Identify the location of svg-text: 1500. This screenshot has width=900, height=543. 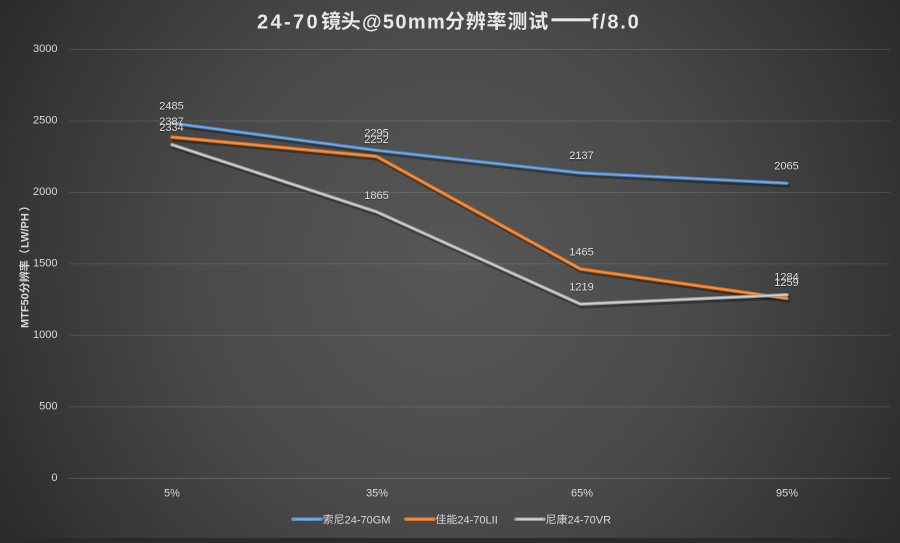
(45, 264).